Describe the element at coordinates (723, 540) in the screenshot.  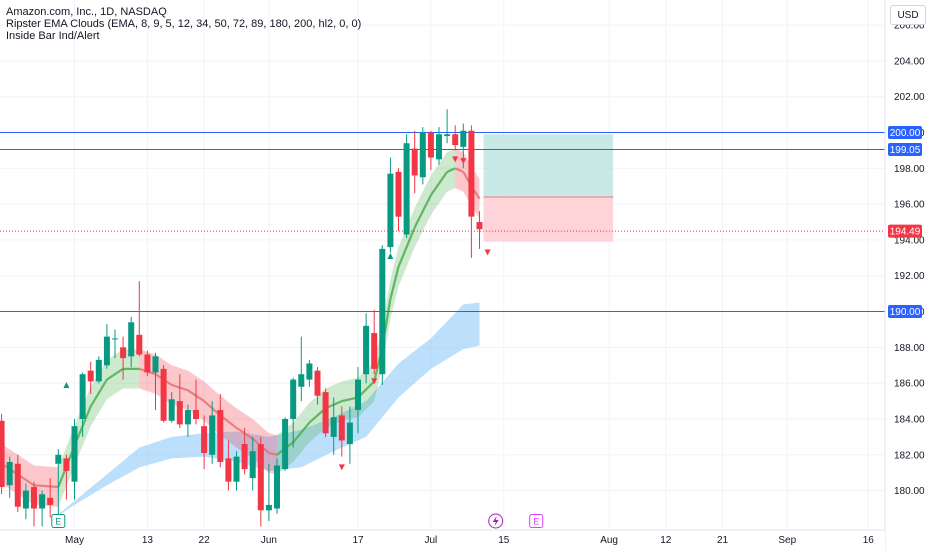
I see `time-tick-label: 21` at that location.